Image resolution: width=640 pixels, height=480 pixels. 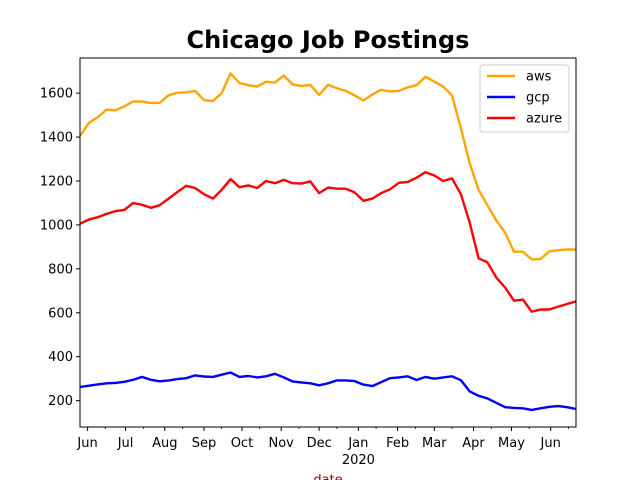 What do you see at coordinates (60, 248) in the screenshot?
I see `y-axis: 200 400 600 800 1000 1200 1400 1600` at bounding box center [60, 248].